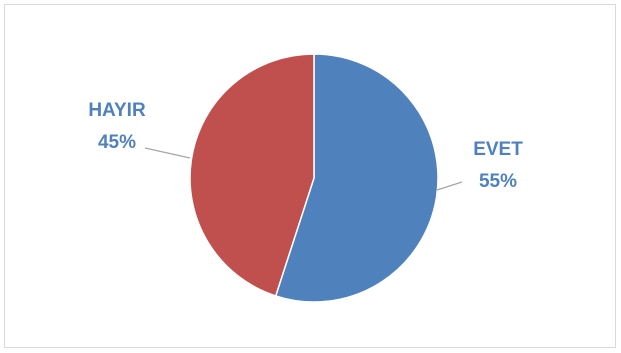  I want to click on leader-line-evet, so click(449, 186).